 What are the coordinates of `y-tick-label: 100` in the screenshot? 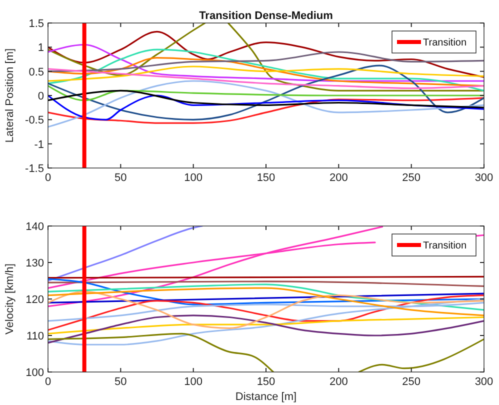 It's located at (35, 373).